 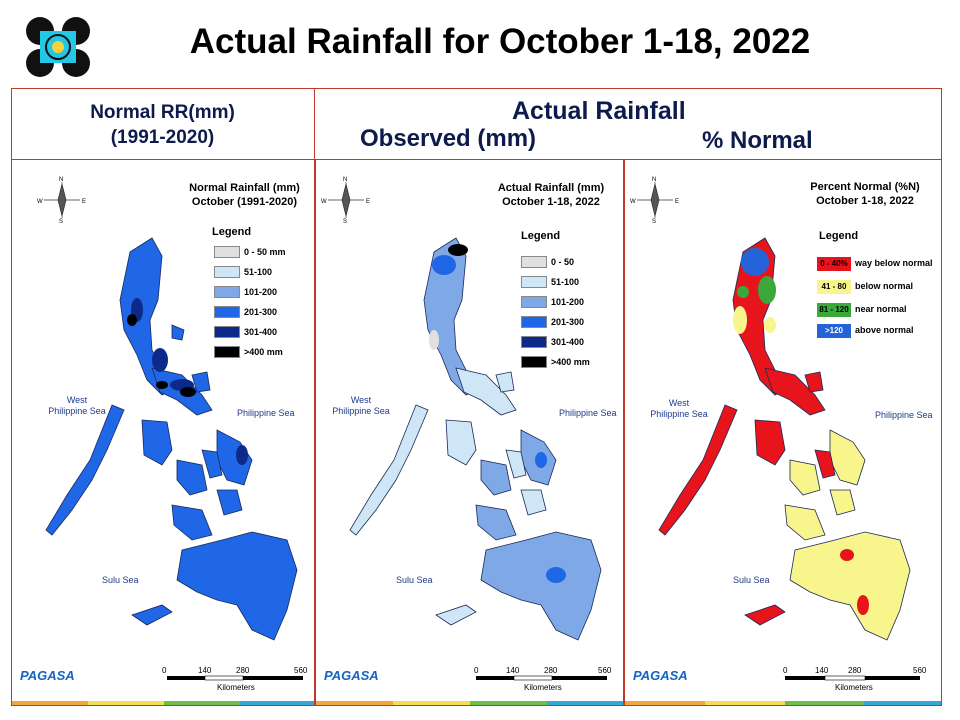 What do you see at coordinates (265, 252) in the screenshot?
I see `legend-label: 0 - 50 mm` at bounding box center [265, 252].